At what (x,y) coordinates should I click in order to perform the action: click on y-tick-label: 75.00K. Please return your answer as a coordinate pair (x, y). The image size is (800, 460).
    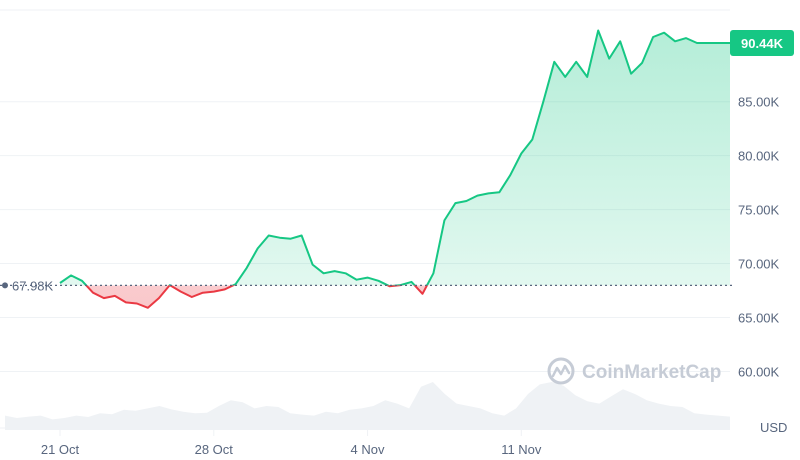
    Looking at the image, I should click on (759, 210).